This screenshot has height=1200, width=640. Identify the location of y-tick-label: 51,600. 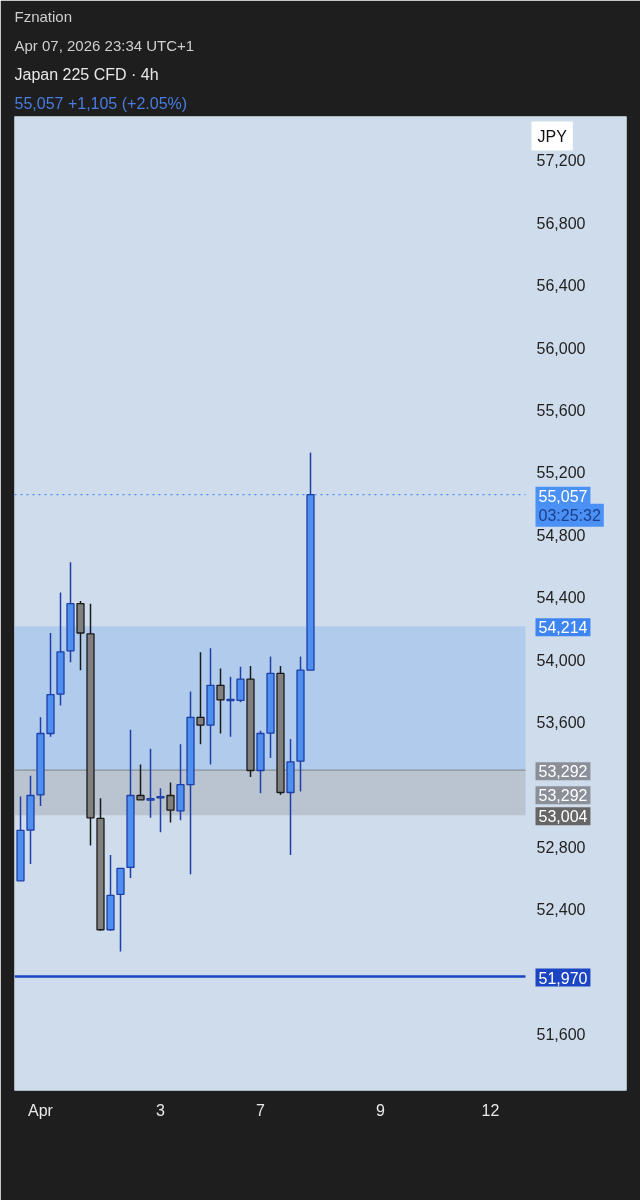
(561, 1035).